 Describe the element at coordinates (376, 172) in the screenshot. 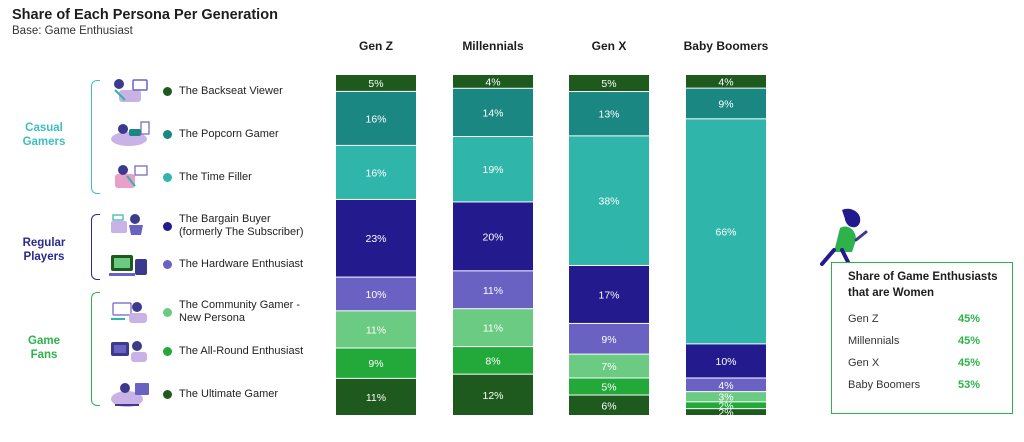

I see `bar-segment-gen-z-the-time-filler` at that location.